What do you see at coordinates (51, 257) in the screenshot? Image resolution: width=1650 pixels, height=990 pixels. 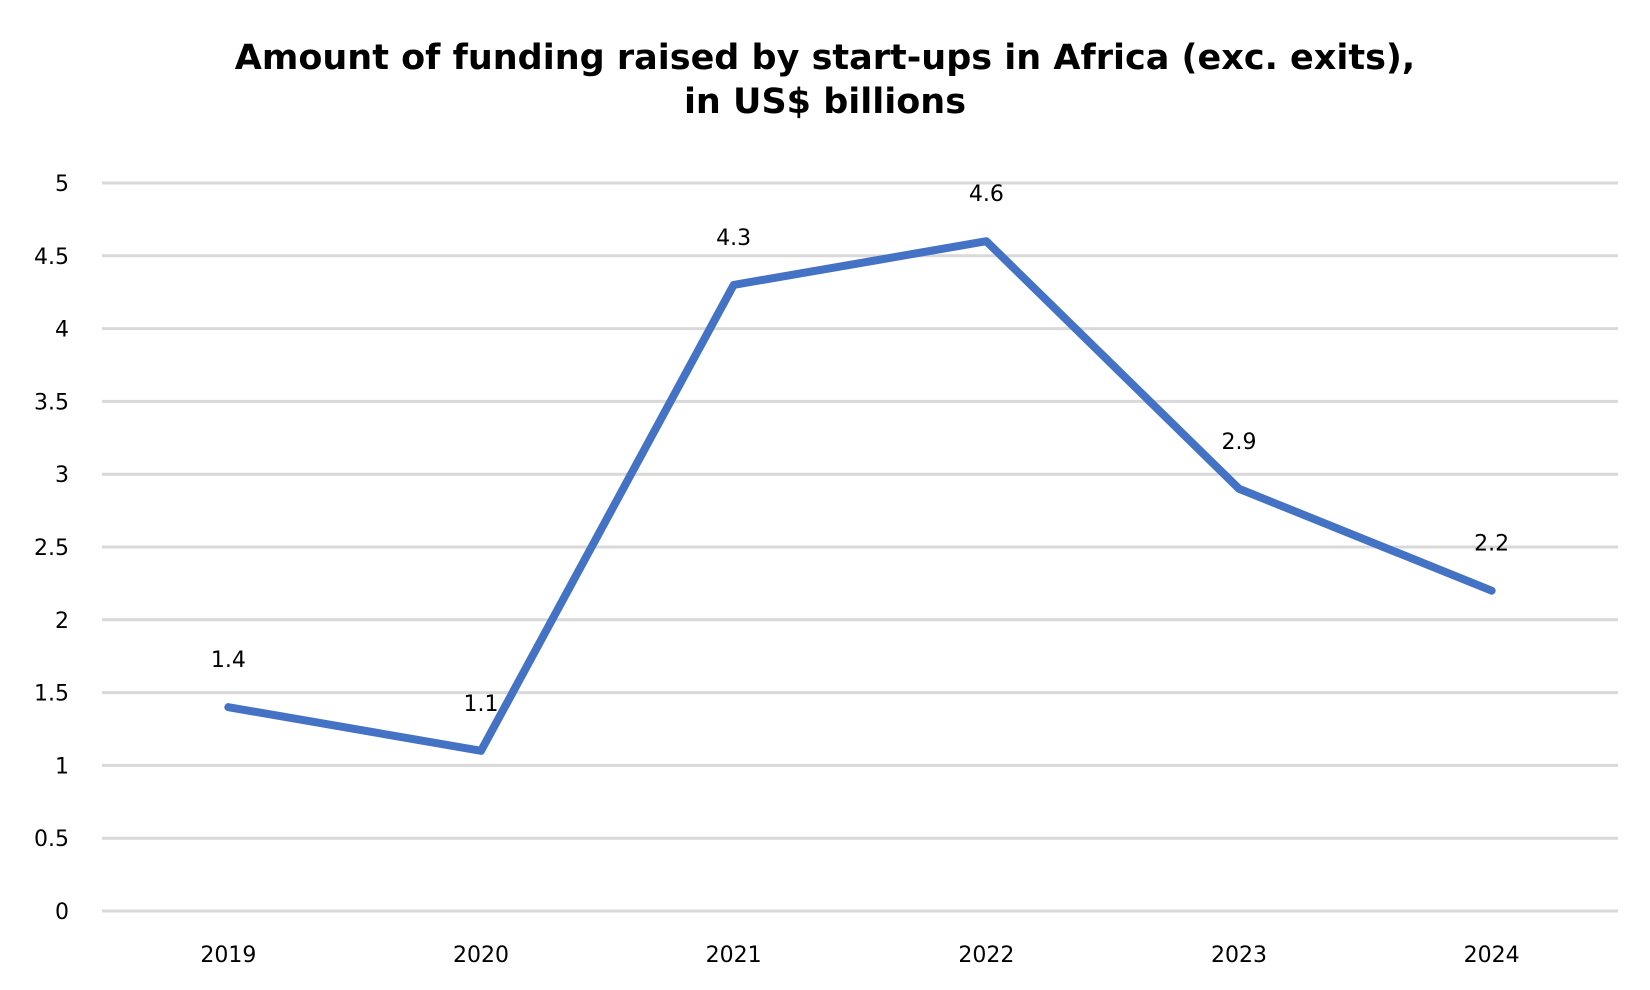 I see `y-tick-label: 4.5` at bounding box center [51, 257].